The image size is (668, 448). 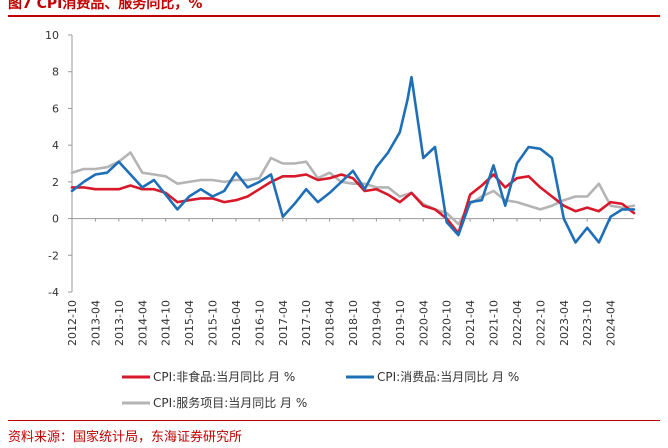 I want to click on x-tick-label: 2018-04, so click(x=330, y=323).